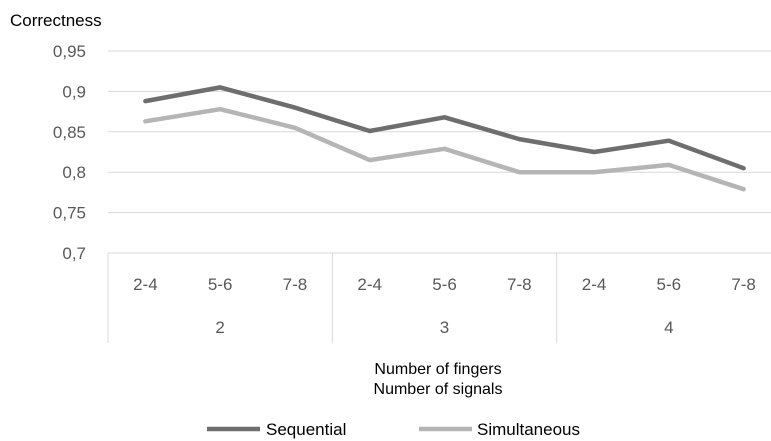  I want to click on y-axis-title: Correctness, so click(56, 20).